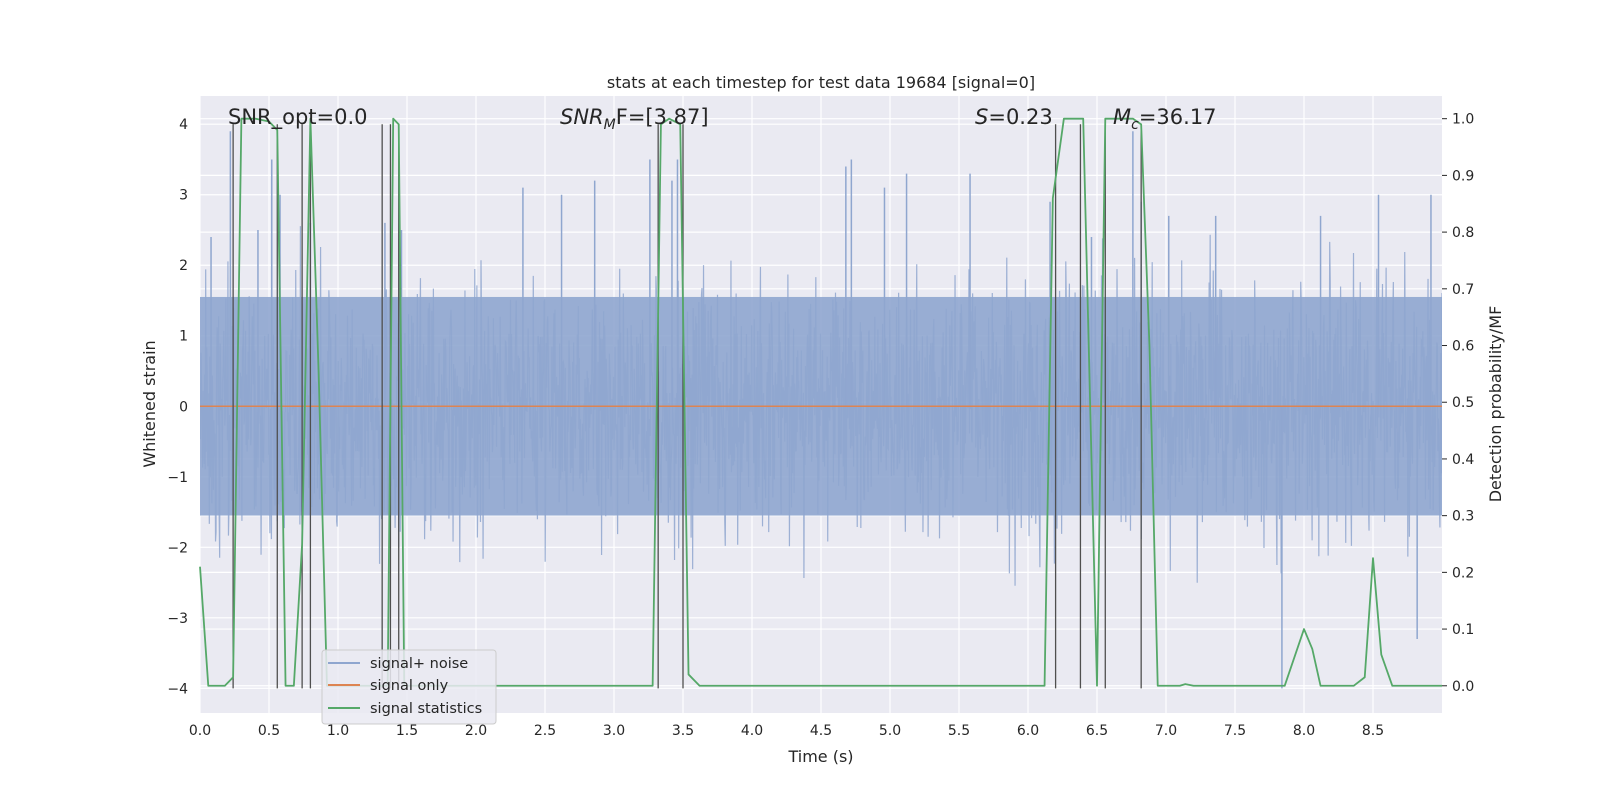 The height and width of the screenshot is (800, 1600). I want to click on y2-tick-label: 1.0, so click(1463, 120).